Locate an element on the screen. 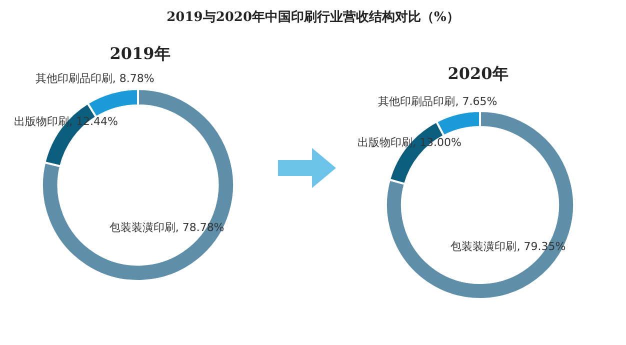  text: 2019与2020年中国印刷行业营收结构对比（%） is located at coordinates (313, 17).